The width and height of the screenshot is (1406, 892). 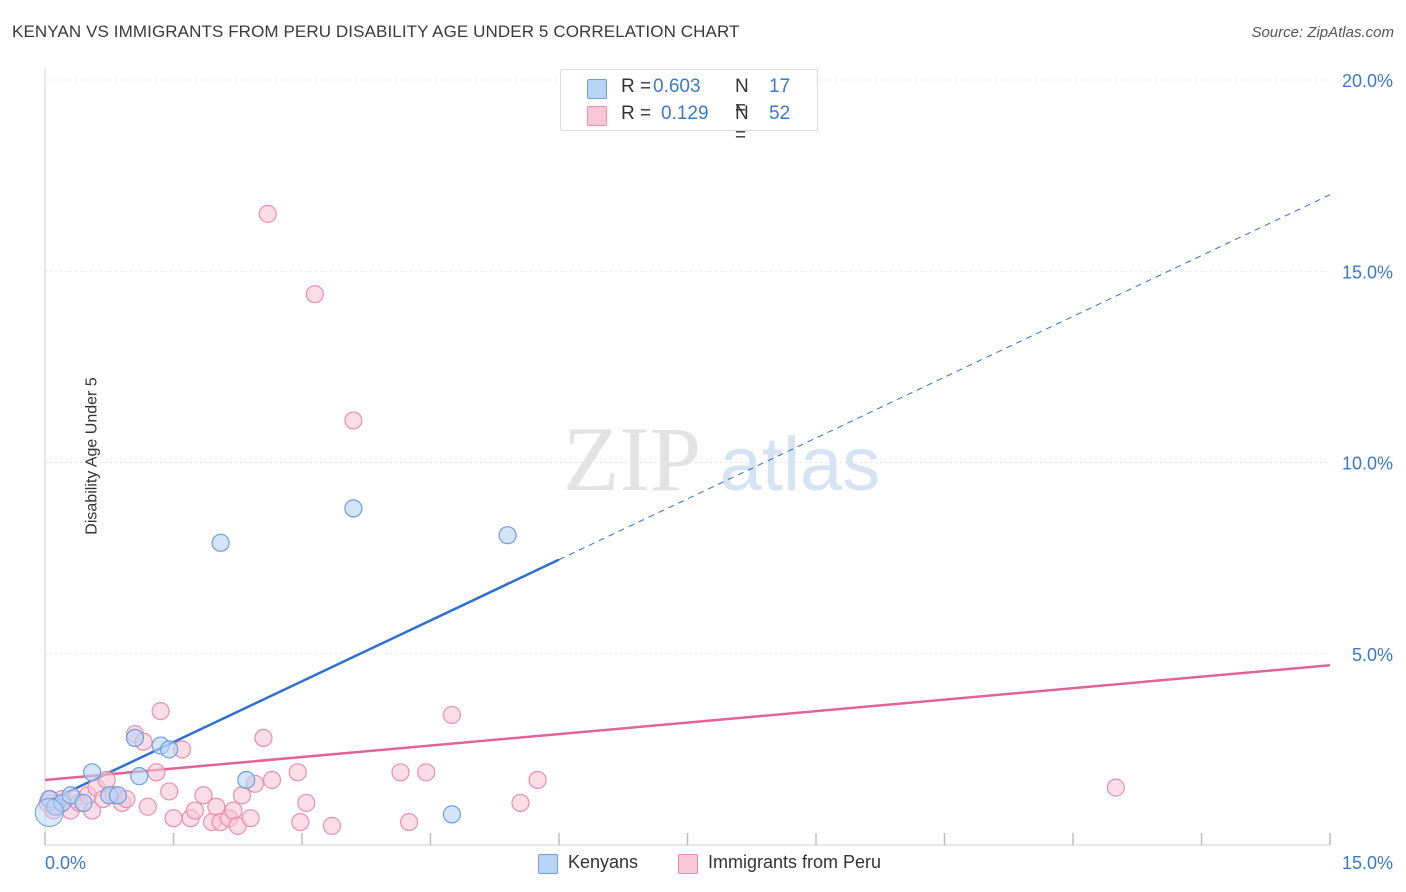 I want to click on y-axis-label: Disability Age Under 5, so click(x=92, y=456).